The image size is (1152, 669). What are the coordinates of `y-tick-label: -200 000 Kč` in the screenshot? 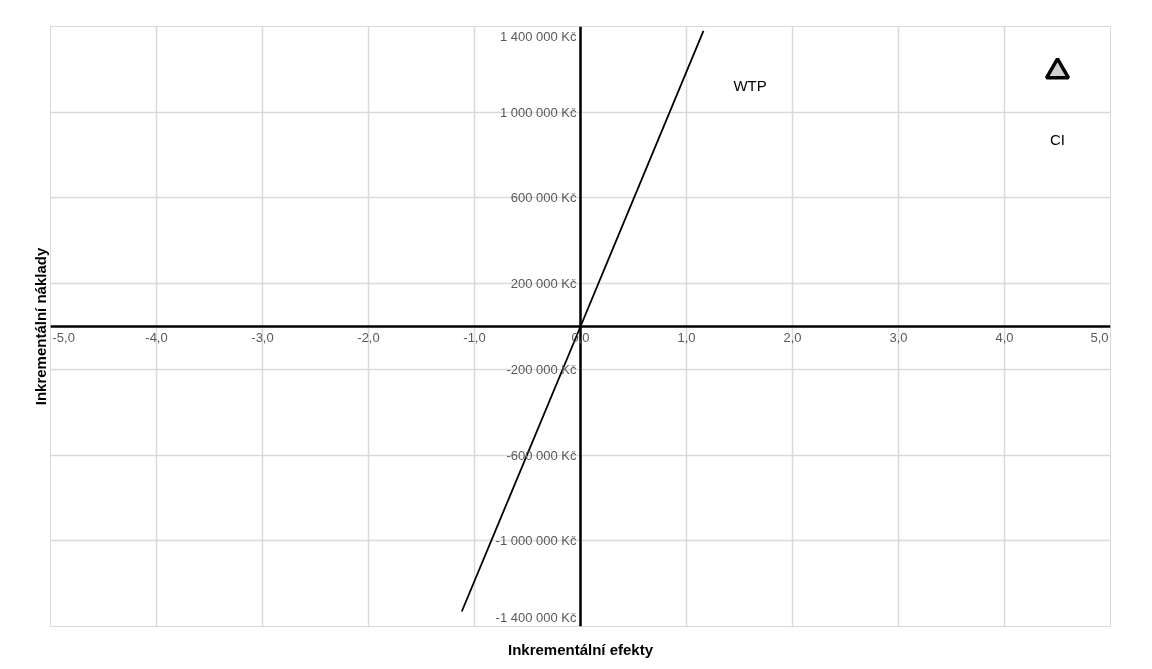 It's located at (541, 369).